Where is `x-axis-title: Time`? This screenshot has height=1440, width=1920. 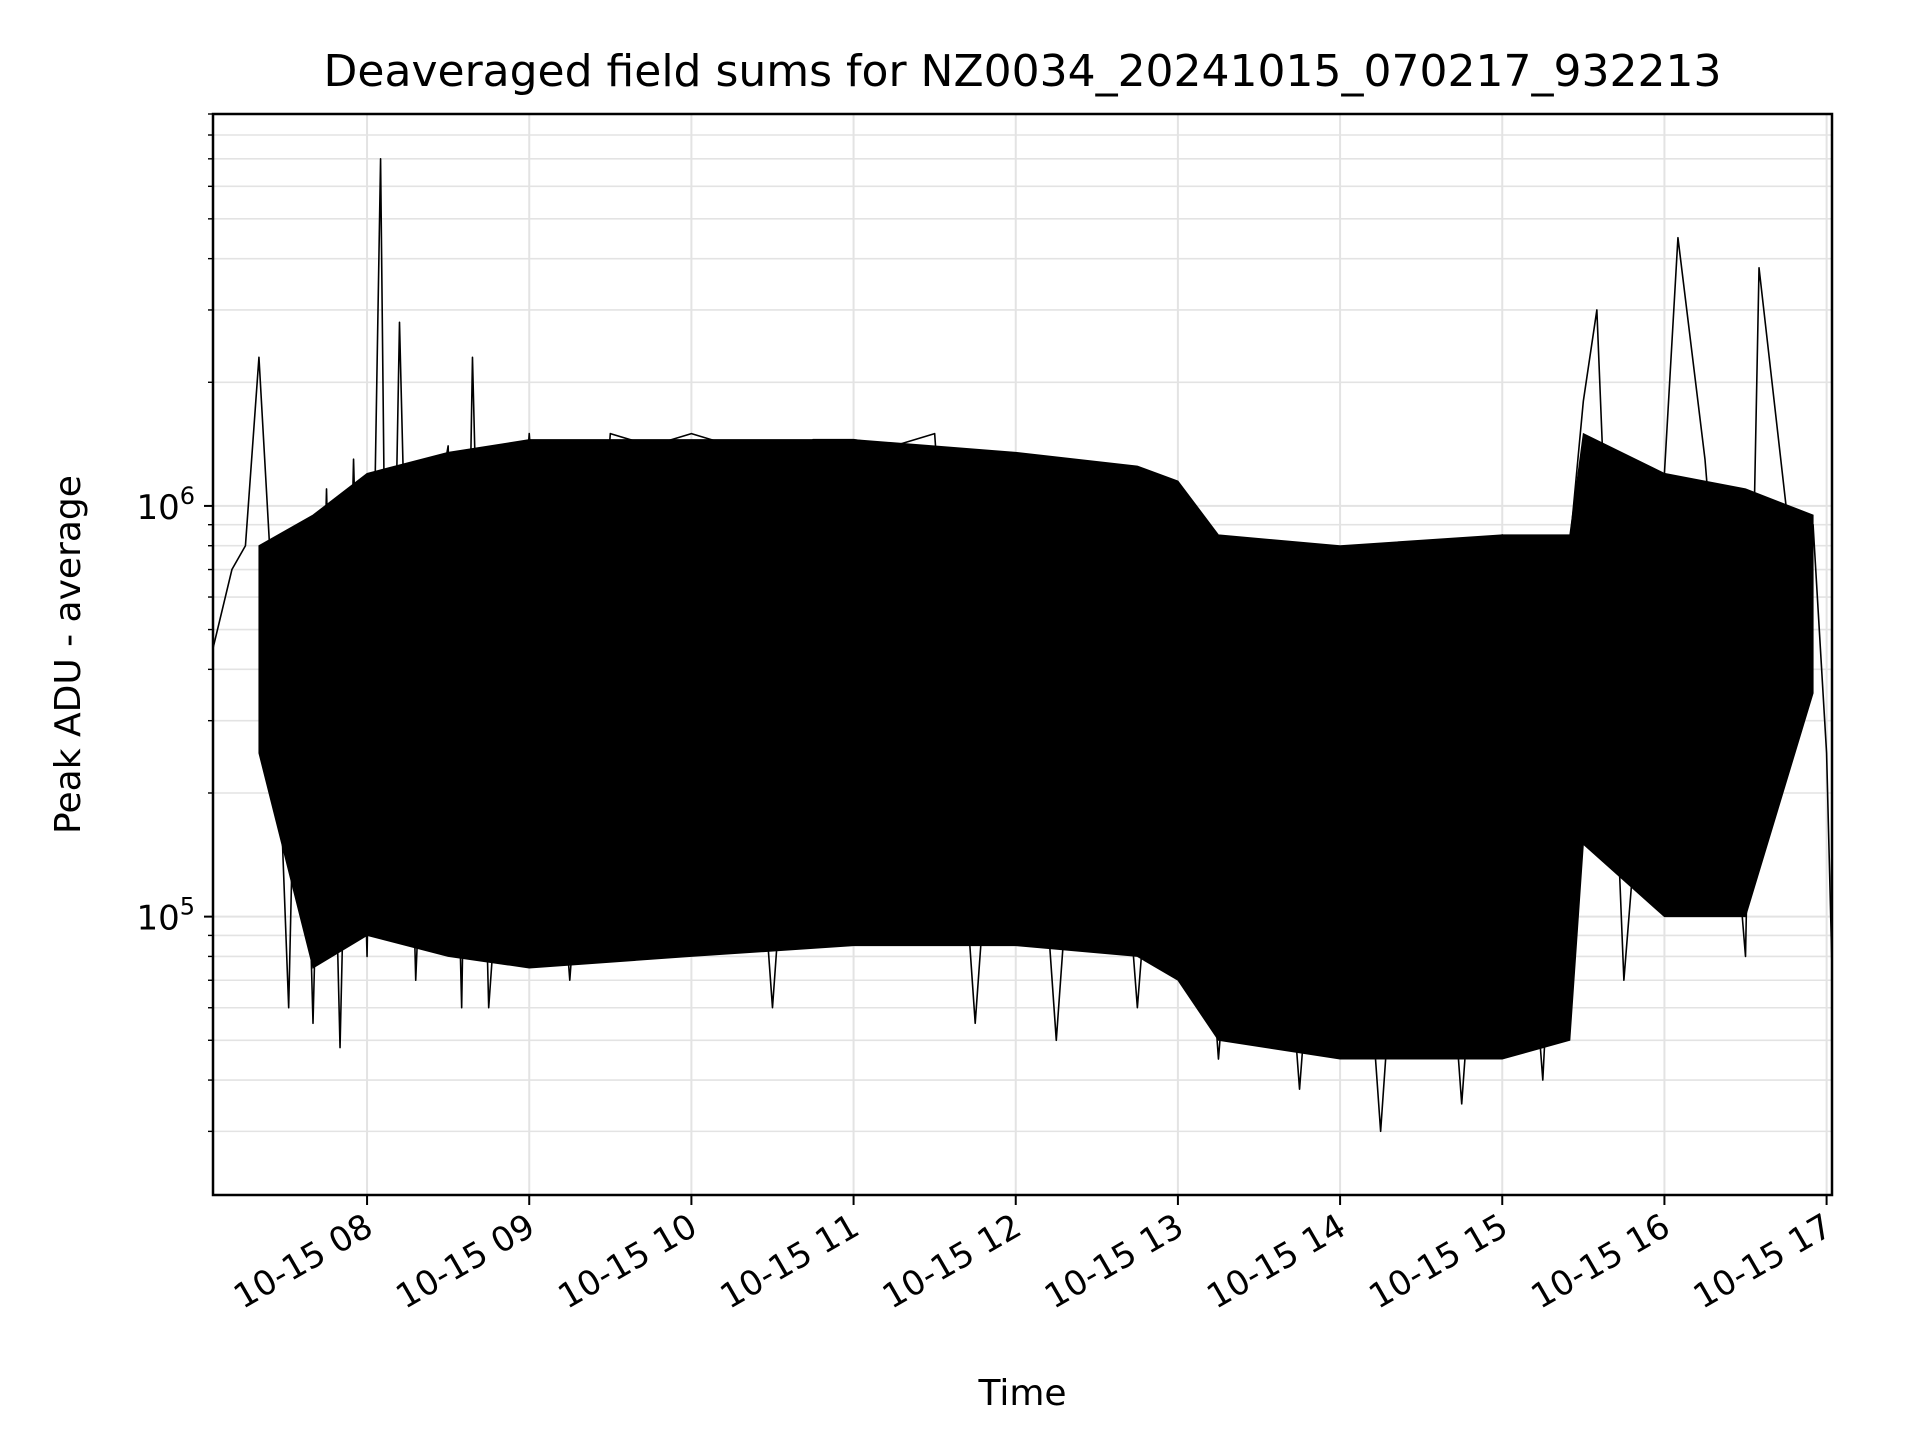 x-axis-title: Time is located at coordinates (1021, 1393).